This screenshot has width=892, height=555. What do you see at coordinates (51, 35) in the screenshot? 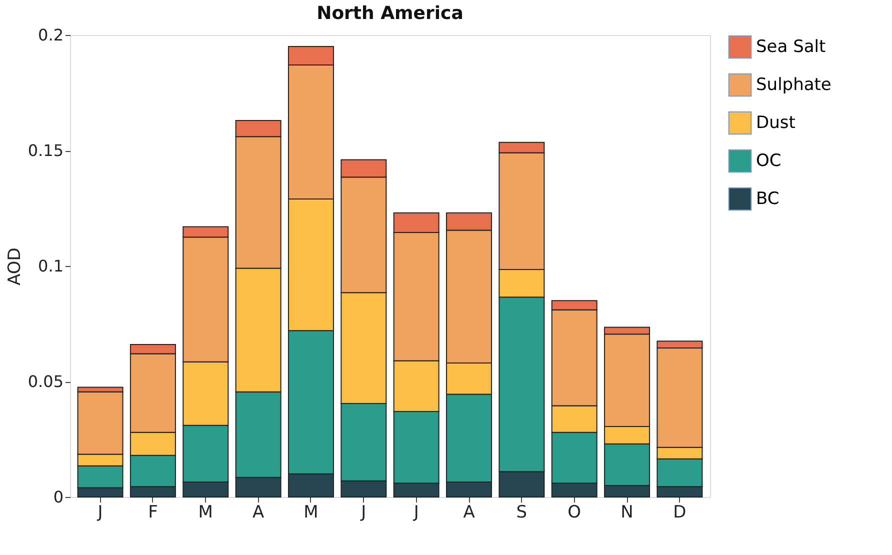
I see `y-tick-label: 0.2` at bounding box center [51, 35].